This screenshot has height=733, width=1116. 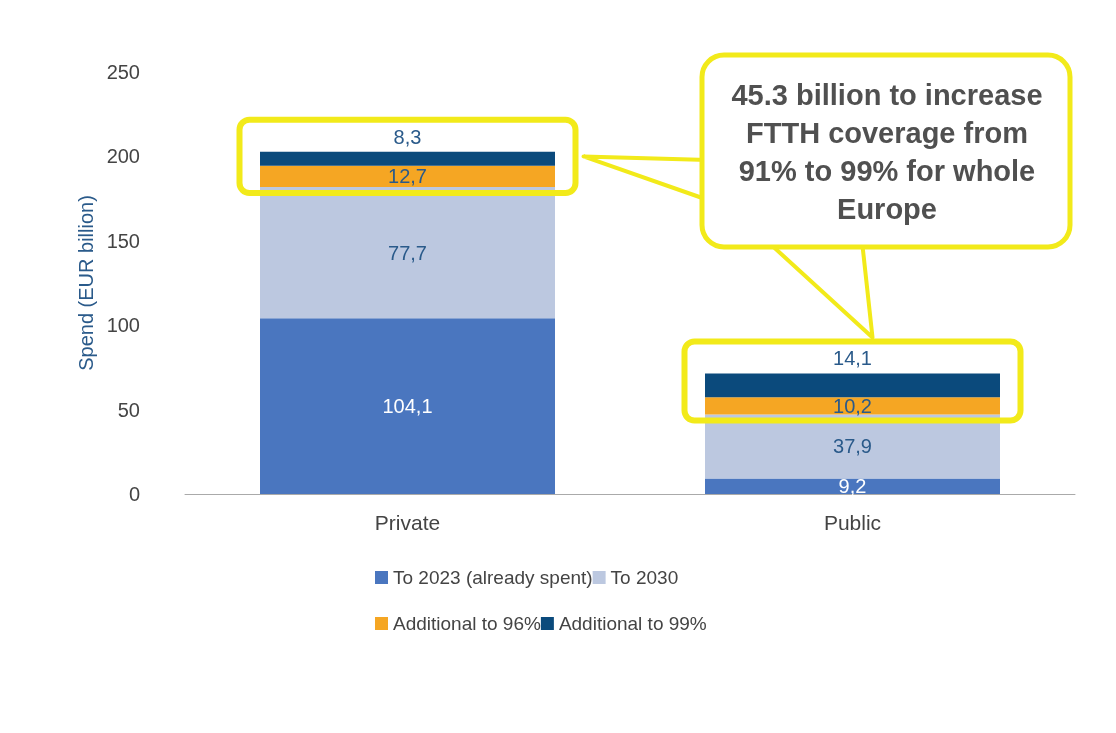 I want to click on legend-label: To 2023 (already spent), so click(x=493, y=577).